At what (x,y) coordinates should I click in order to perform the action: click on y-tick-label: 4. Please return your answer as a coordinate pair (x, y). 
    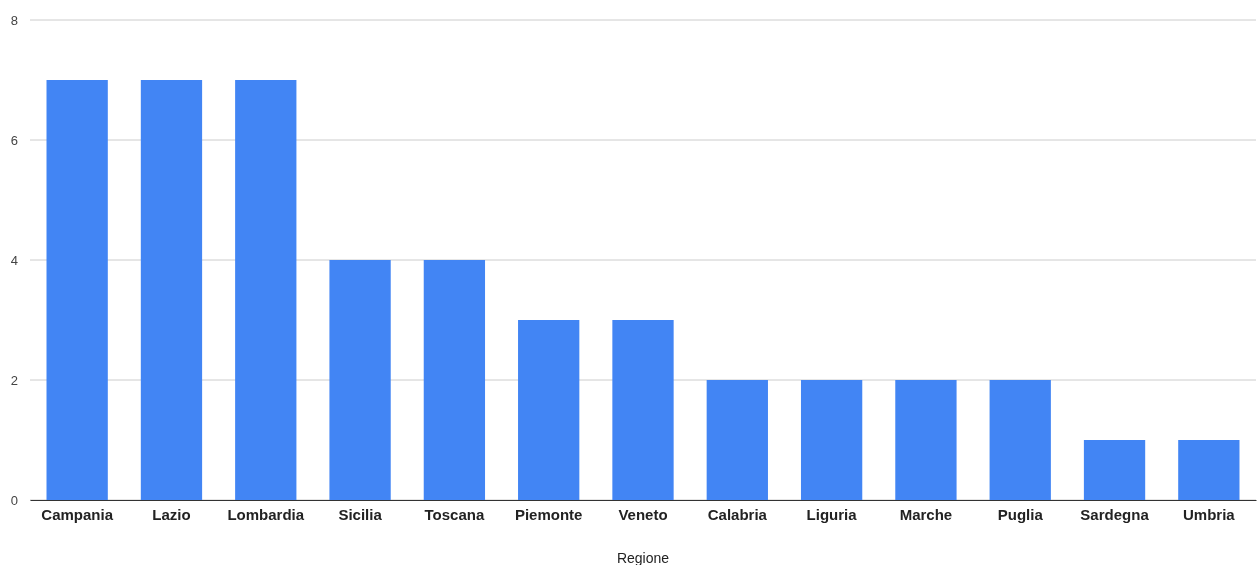
    Looking at the image, I should click on (14, 260).